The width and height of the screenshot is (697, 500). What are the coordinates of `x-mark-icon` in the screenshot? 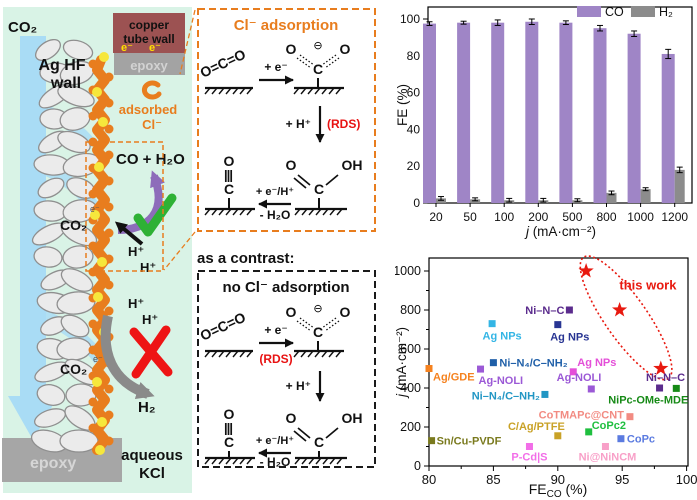 It's located at (151, 352).